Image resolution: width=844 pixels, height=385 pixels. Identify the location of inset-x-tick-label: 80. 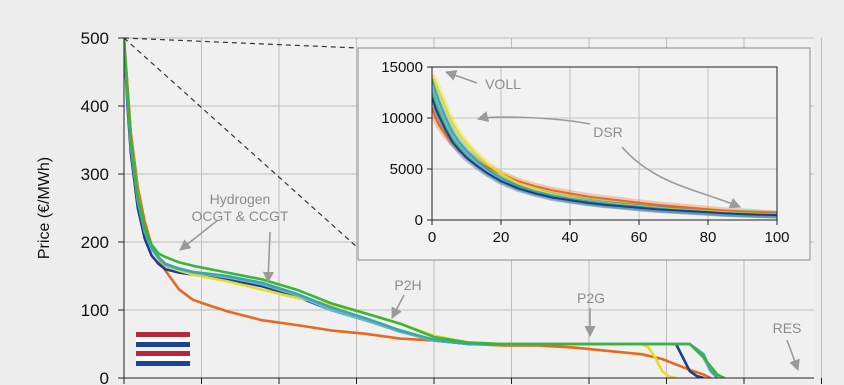
(708, 237).